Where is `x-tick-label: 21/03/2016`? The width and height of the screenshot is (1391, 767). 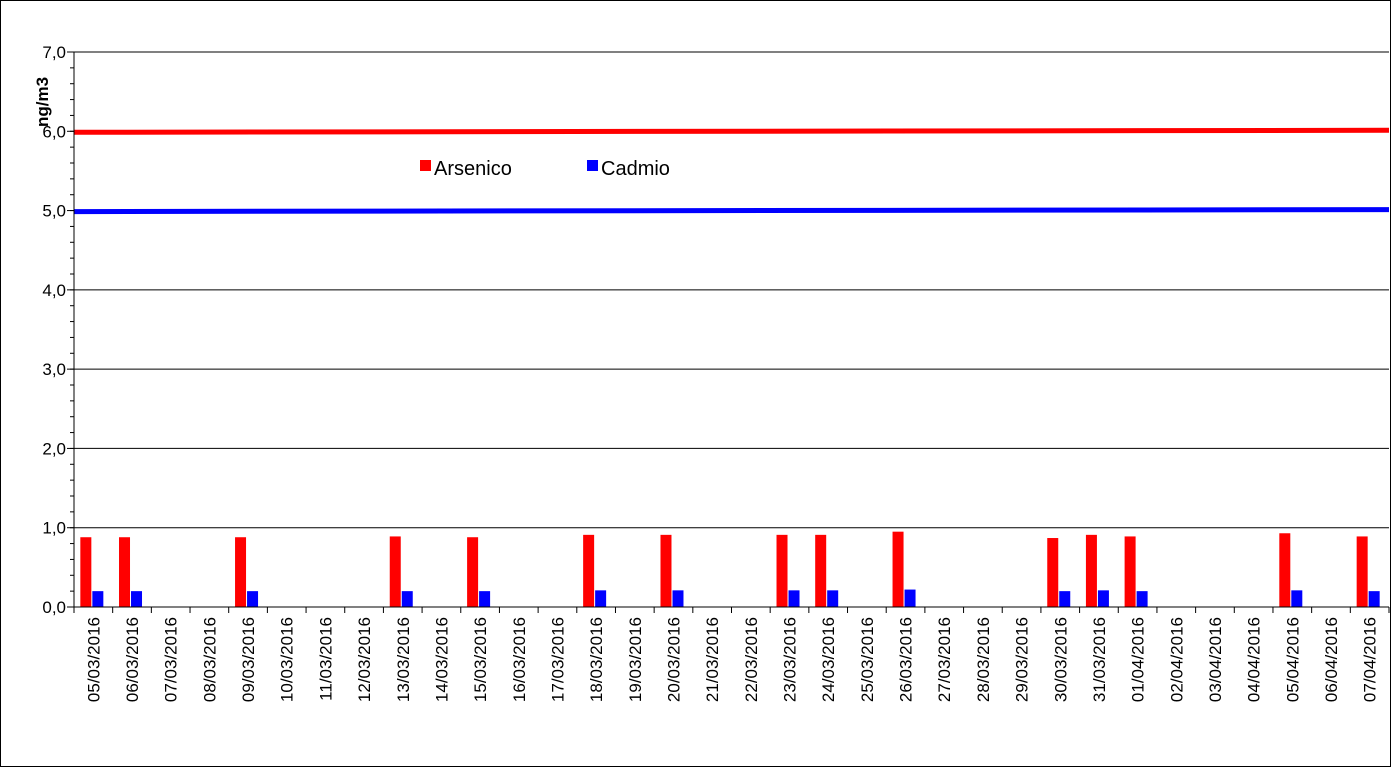 x-tick-label: 21/03/2016 is located at coordinates (712, 659).